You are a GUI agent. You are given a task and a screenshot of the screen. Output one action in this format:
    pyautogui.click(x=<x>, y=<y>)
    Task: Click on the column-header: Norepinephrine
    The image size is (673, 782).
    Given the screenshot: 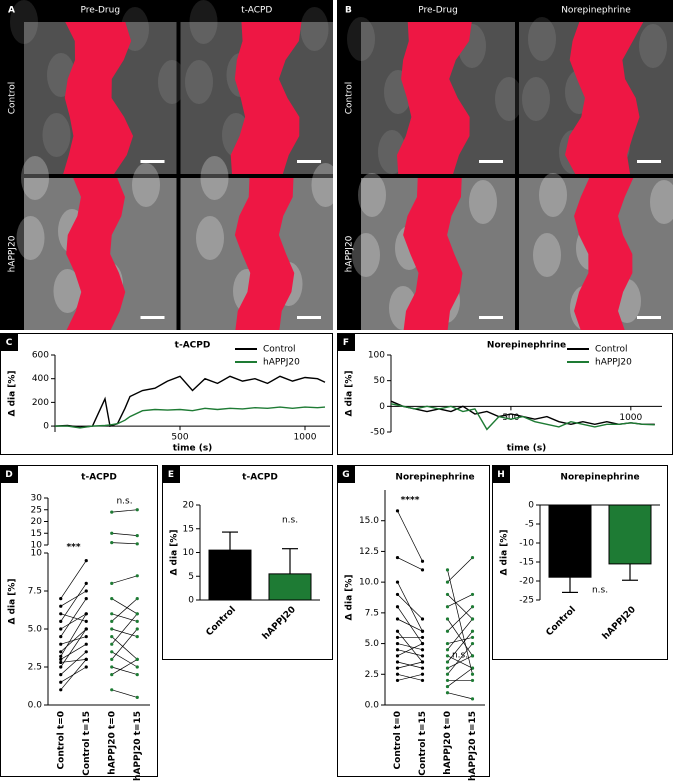 What is the action you would take?
    pyautogui.click(x=596, y=11)
    